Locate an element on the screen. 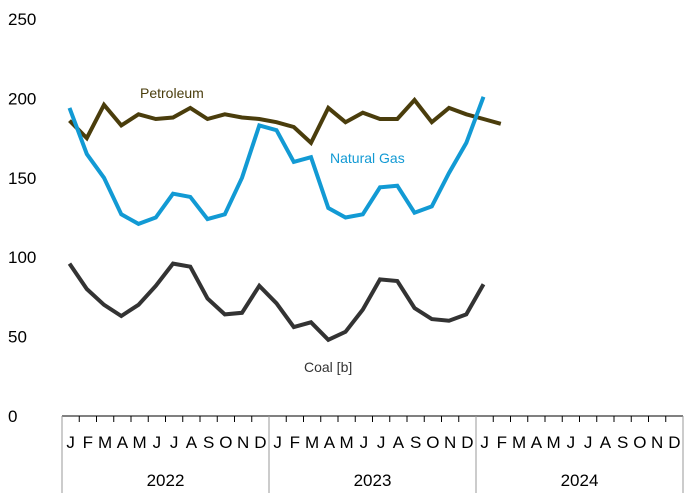 The image size is (698, 493). series-line-petroleum is located at coordinates (285, 121).